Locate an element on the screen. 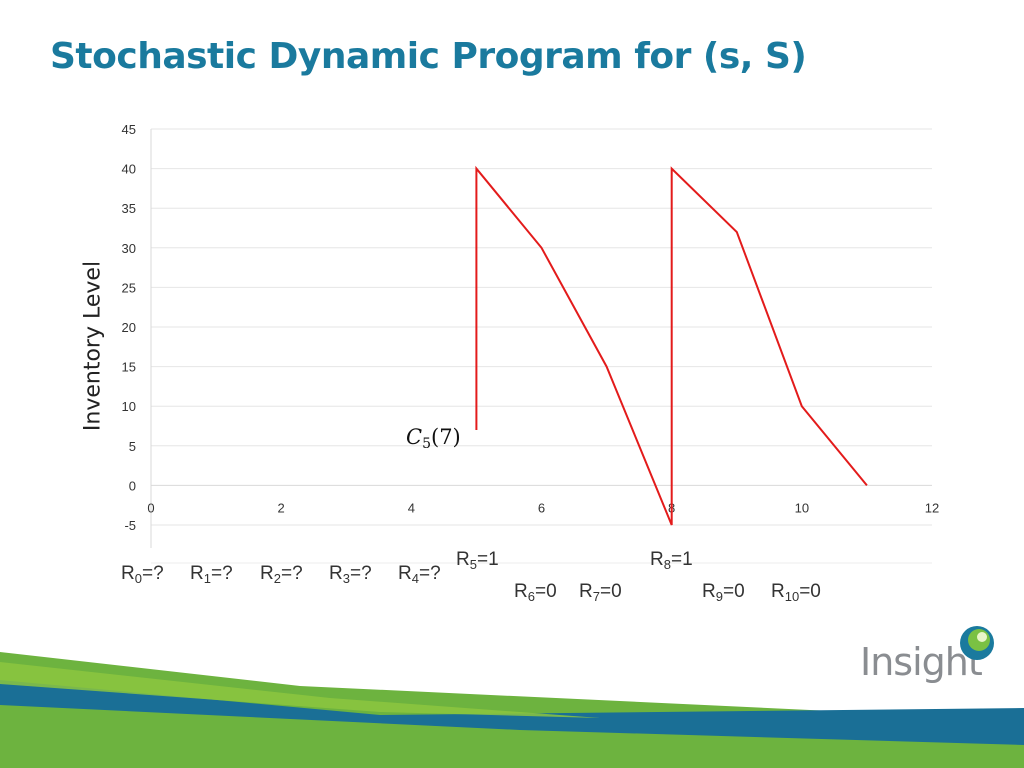 This screenshot has width=1024, height=768. r-label-subscript: 10 is located at coordinates (792, 596).